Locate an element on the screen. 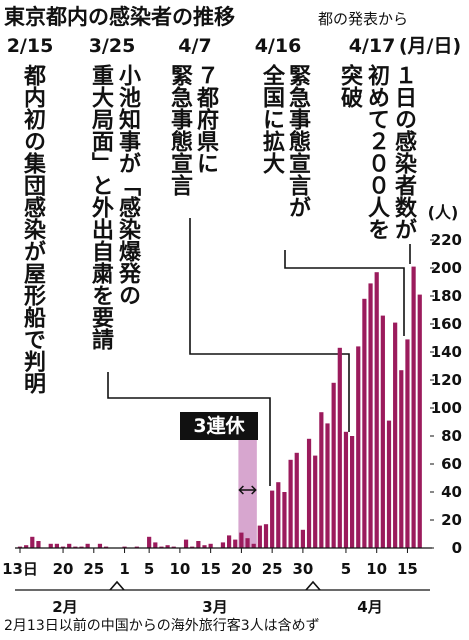 Image resolution: width=469 pixels, height=640 pixels. x-tick-label: 1 is located at coordinates (124, 569).